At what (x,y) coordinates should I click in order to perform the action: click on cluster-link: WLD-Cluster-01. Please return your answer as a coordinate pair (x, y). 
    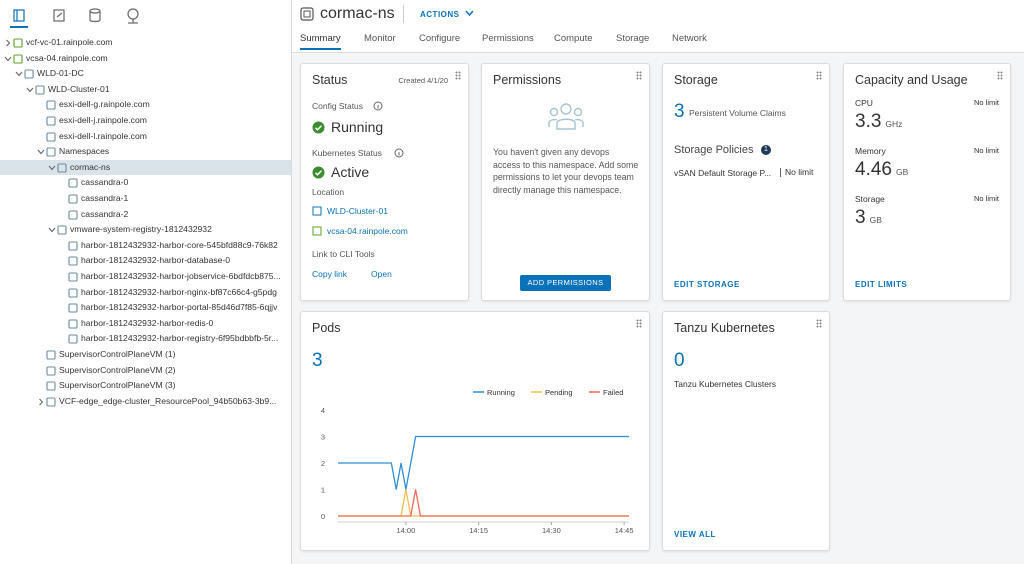
    Looking at the image, I should click on (357, 211).